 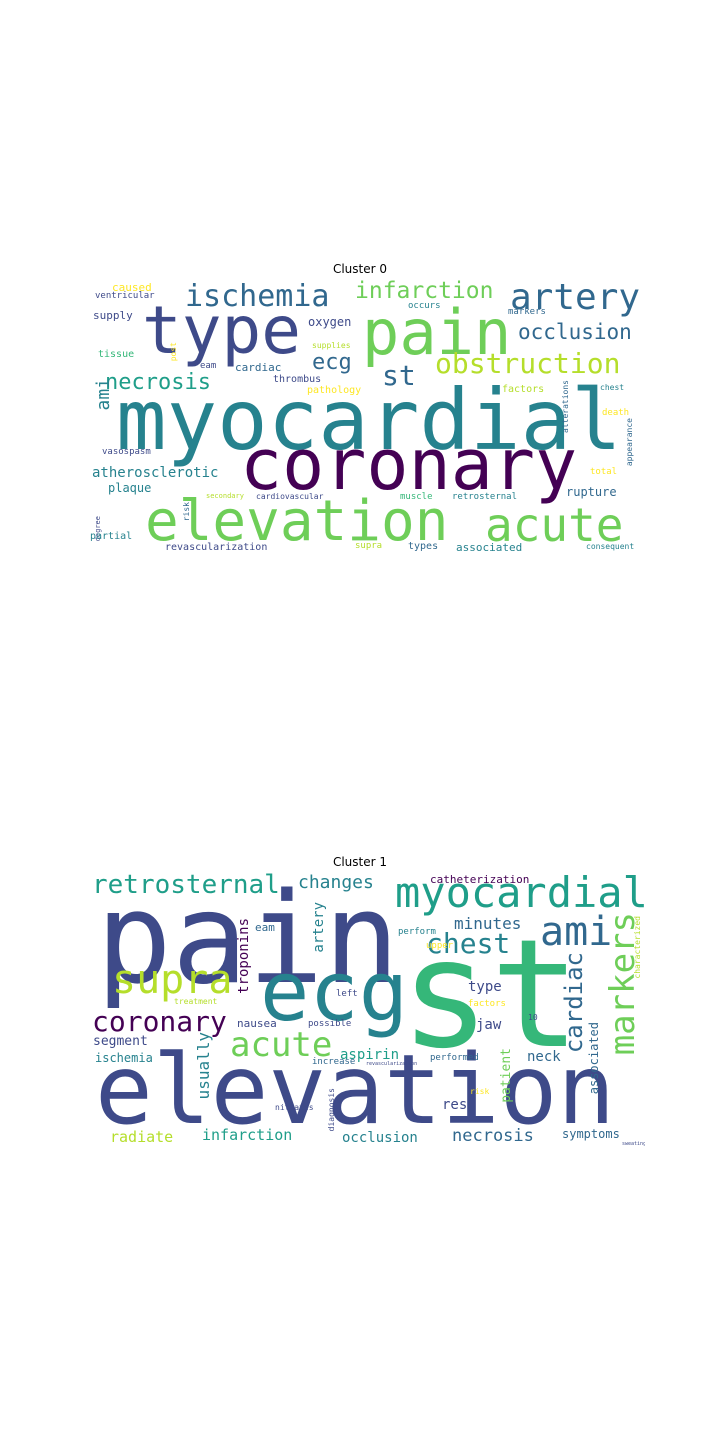 What do you see at coordinates (488, 923) in the screenshot?
I see `word: minutes` at bounding box center [488, 923].